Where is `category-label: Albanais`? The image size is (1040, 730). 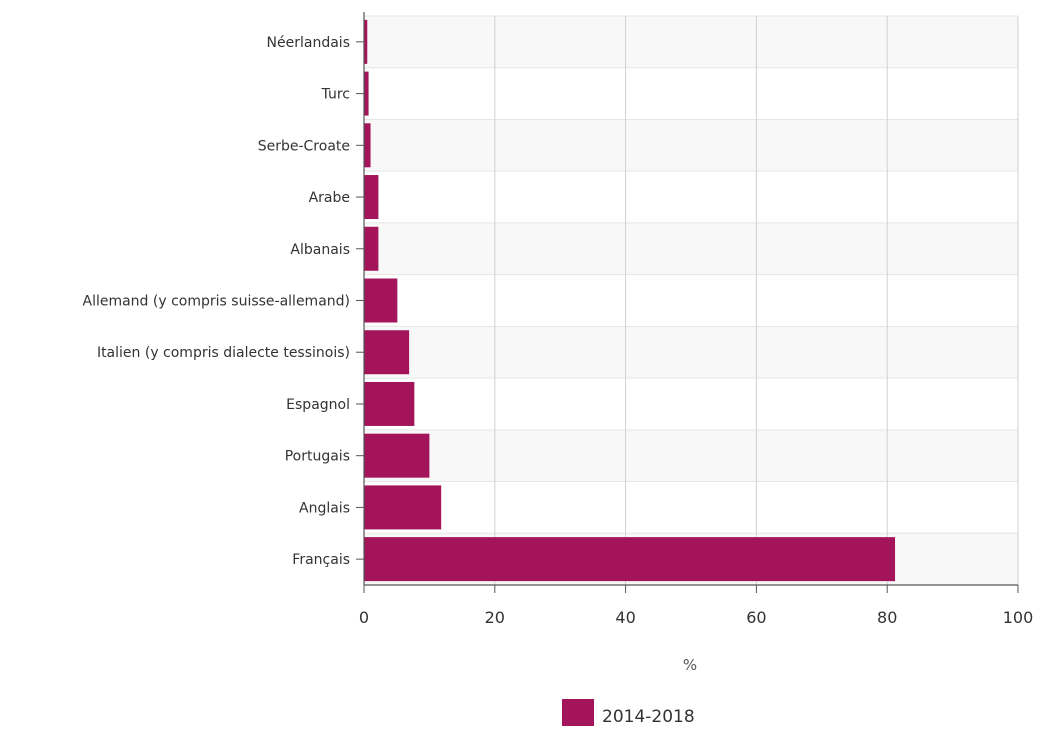 category-label: Albanais is located at coordinates (320, 250).